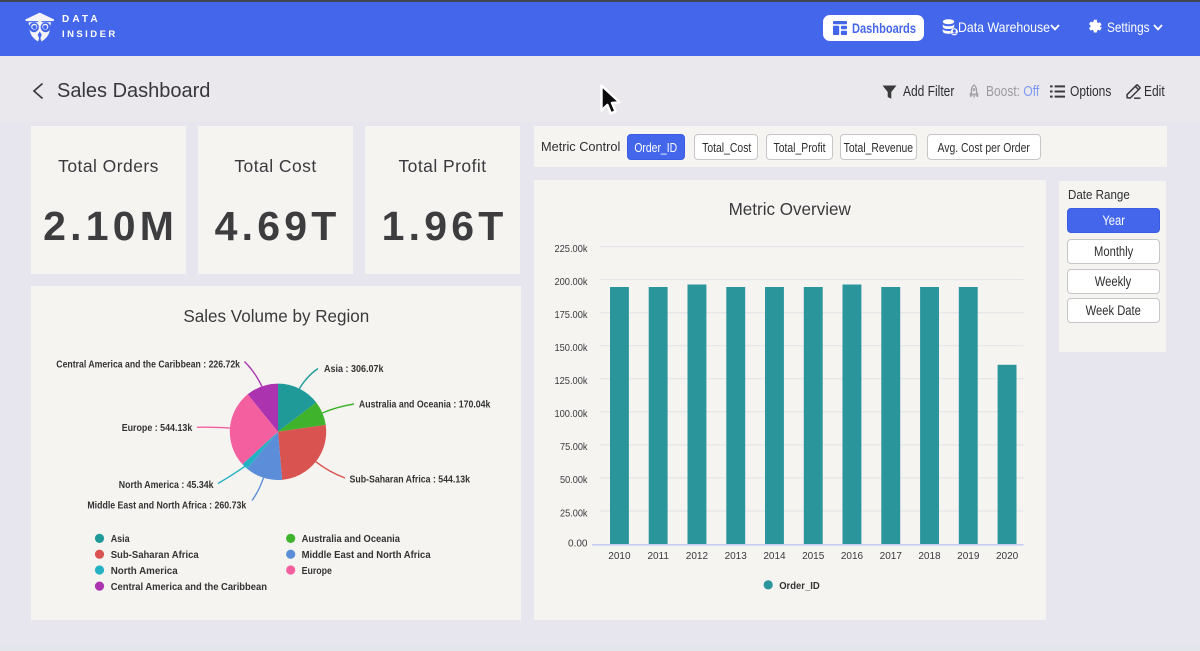 The height and width of the screenshot is (651, 1200). What do you see at coordinates (354, 369) in the screenshot?
I see `svg-text: Asia : 306.07k` at bounding box center [354, 369].